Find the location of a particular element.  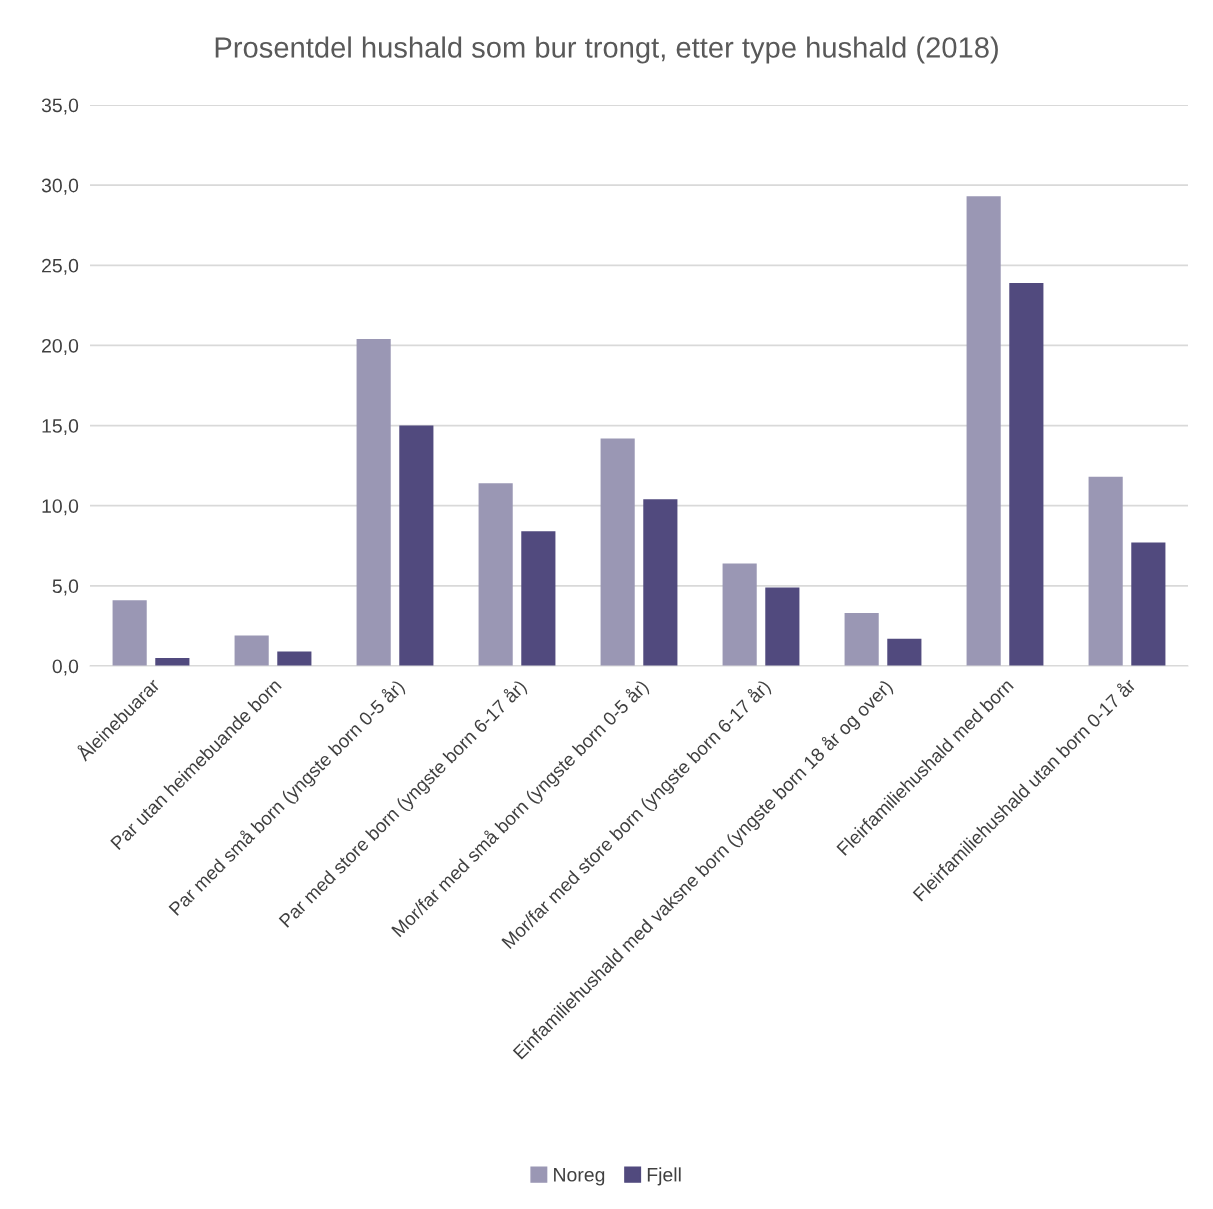

legend-label: Fjell is located at coordinates (664, 1176).